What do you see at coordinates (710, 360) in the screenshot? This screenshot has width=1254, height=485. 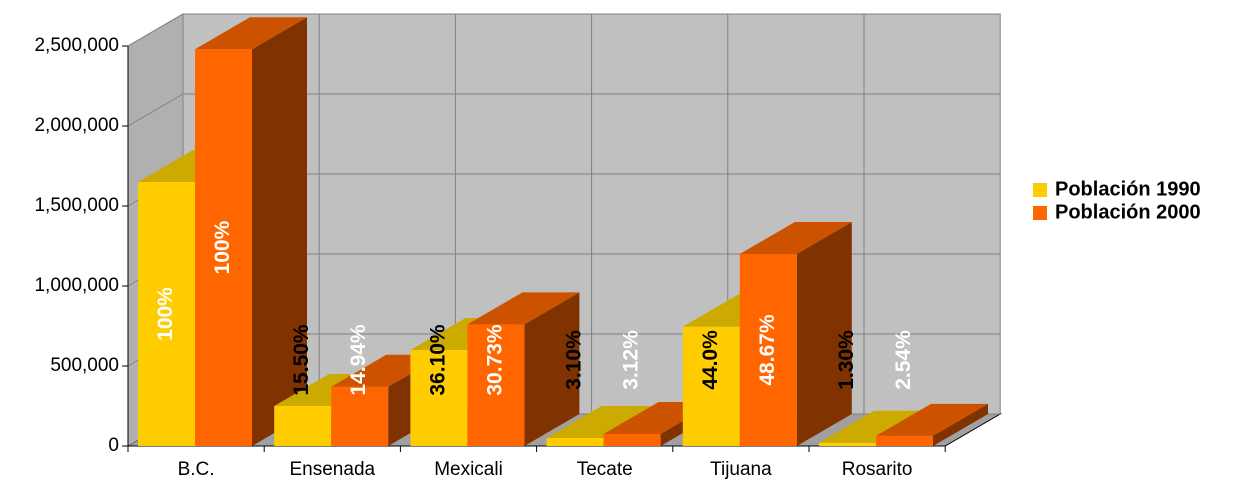 I see `data-label: 44.0%` at bounding box center [710, 360].